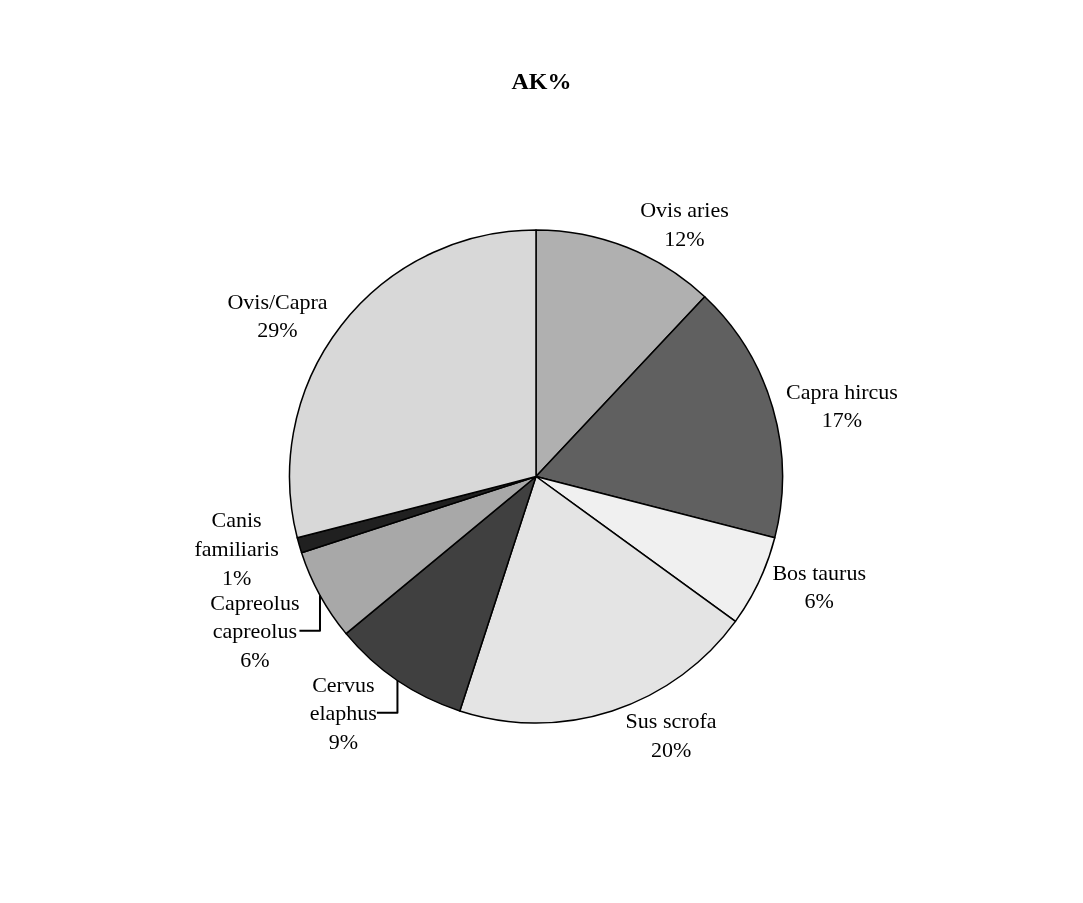  I want to click on data-label: 1%, so click(236, 577).